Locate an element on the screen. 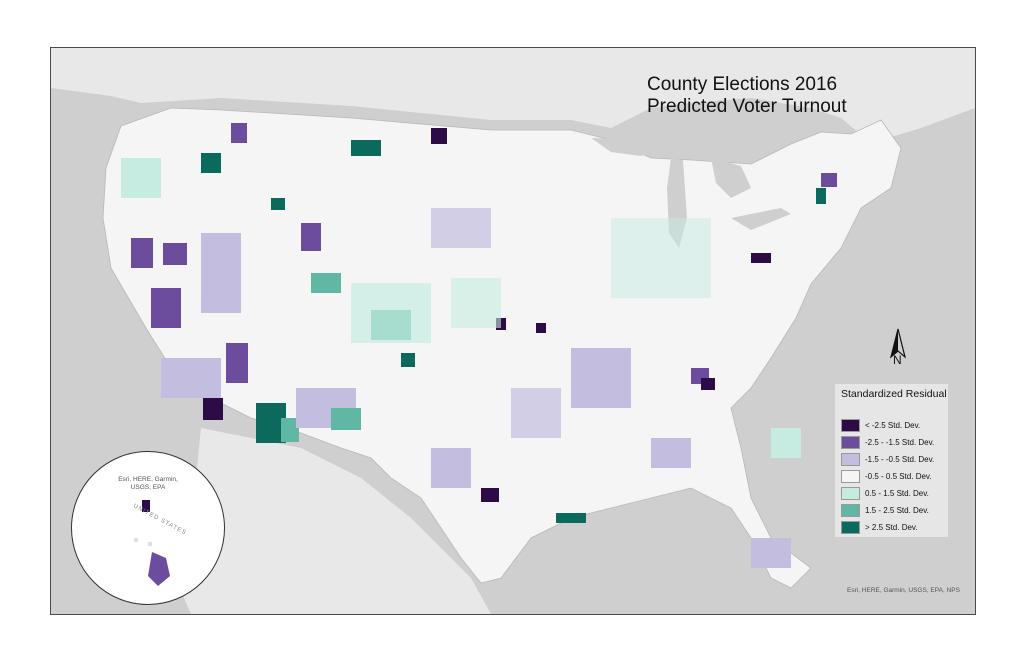 The image size is (1023, 662). title-line-2: Predicted Voter Turnout is located at coordinates (747, 106).